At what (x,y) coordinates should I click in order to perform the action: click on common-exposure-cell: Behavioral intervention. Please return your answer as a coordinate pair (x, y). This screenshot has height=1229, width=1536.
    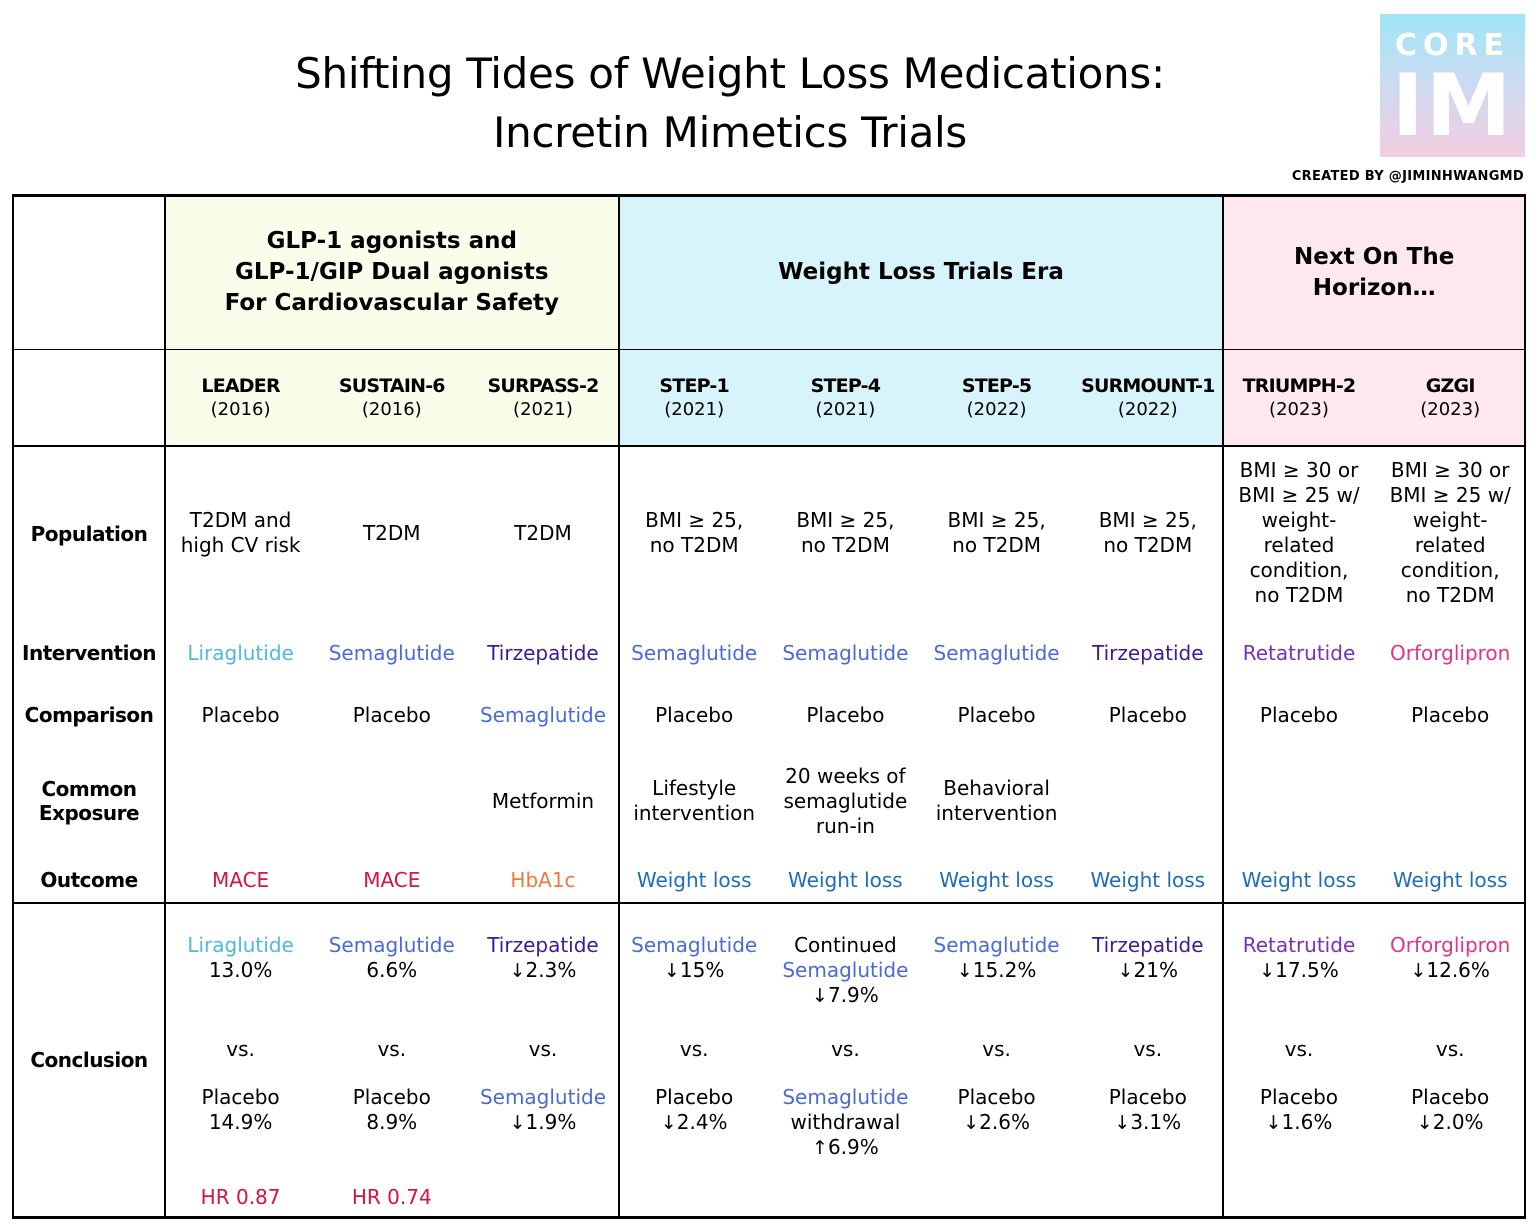
    Looking at the image, I should click on (996, 801).